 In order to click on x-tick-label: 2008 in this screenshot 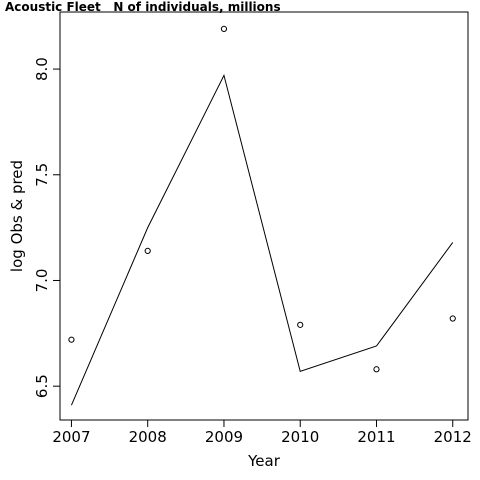, I will do `click(148, 437)`.